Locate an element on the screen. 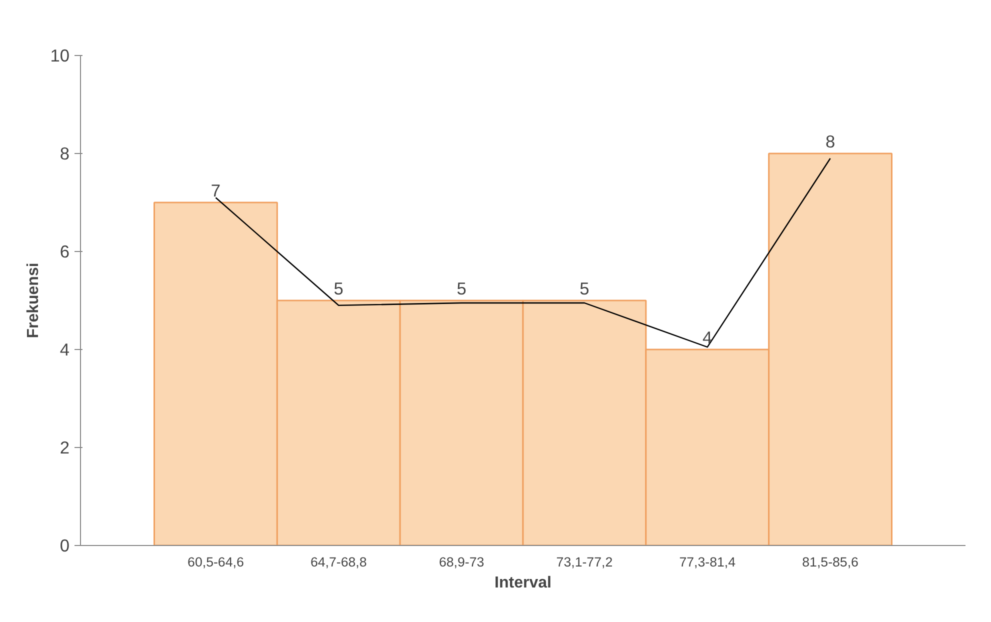 This screenshot has height=622, width=991. y-tick-label: 6 is located at coordinates (65, 252).